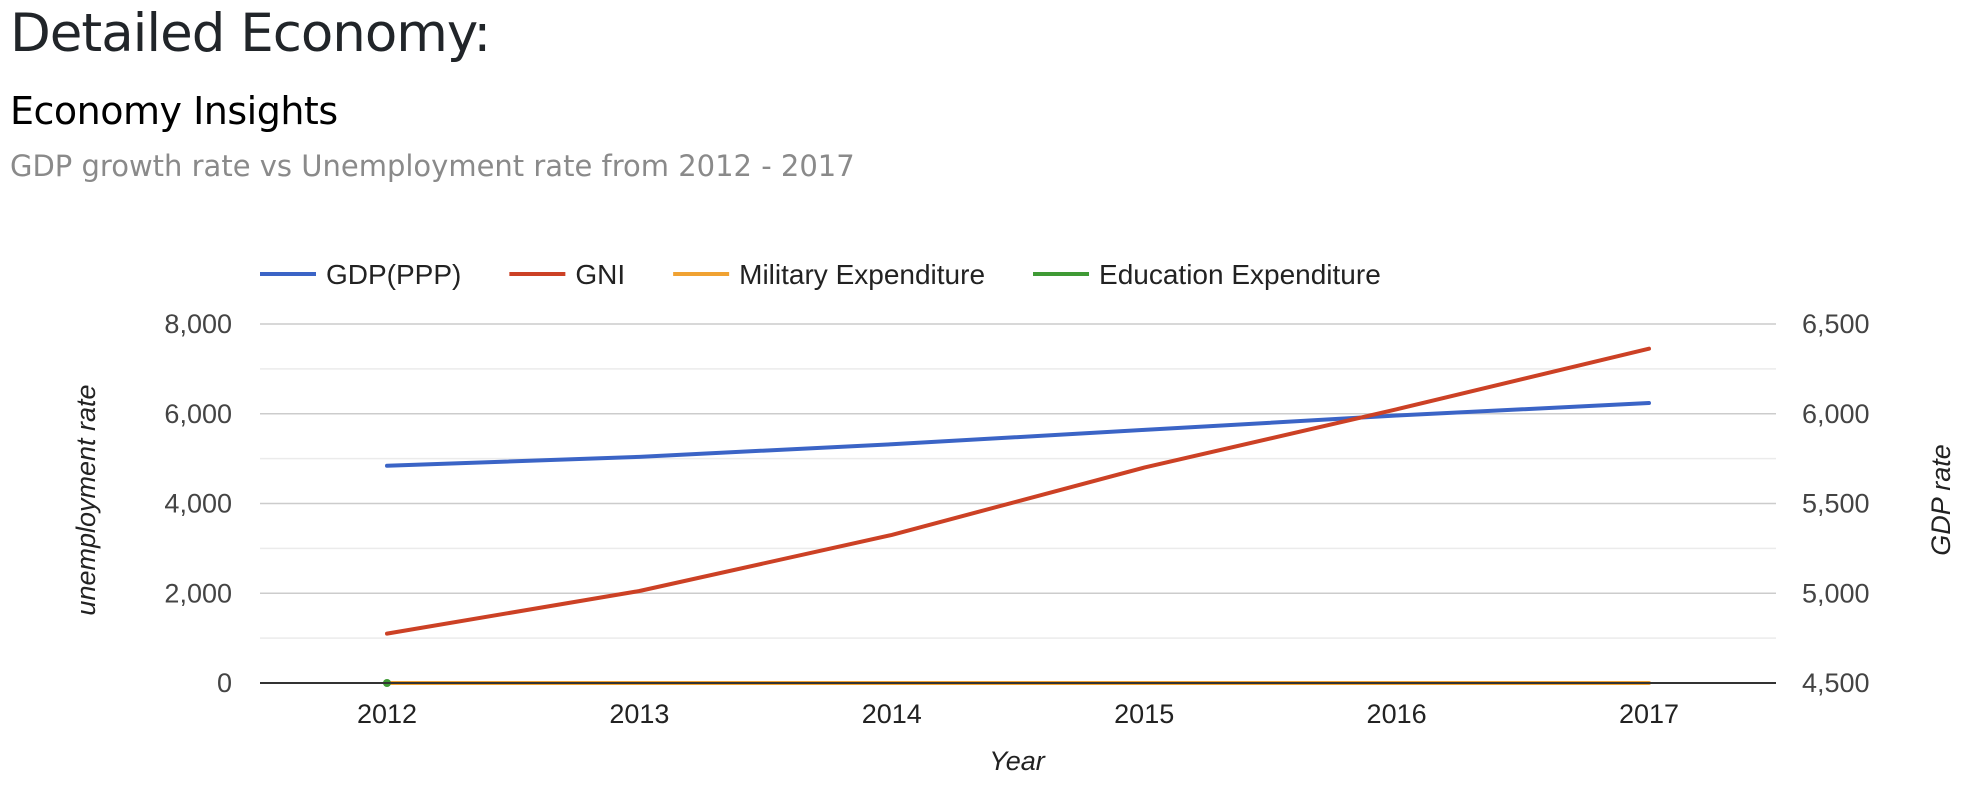 Image resolution: width=1982 pixels, height=786 pixels. I want to click on right-y-tick-label: 6,500, so click(1836, 324).